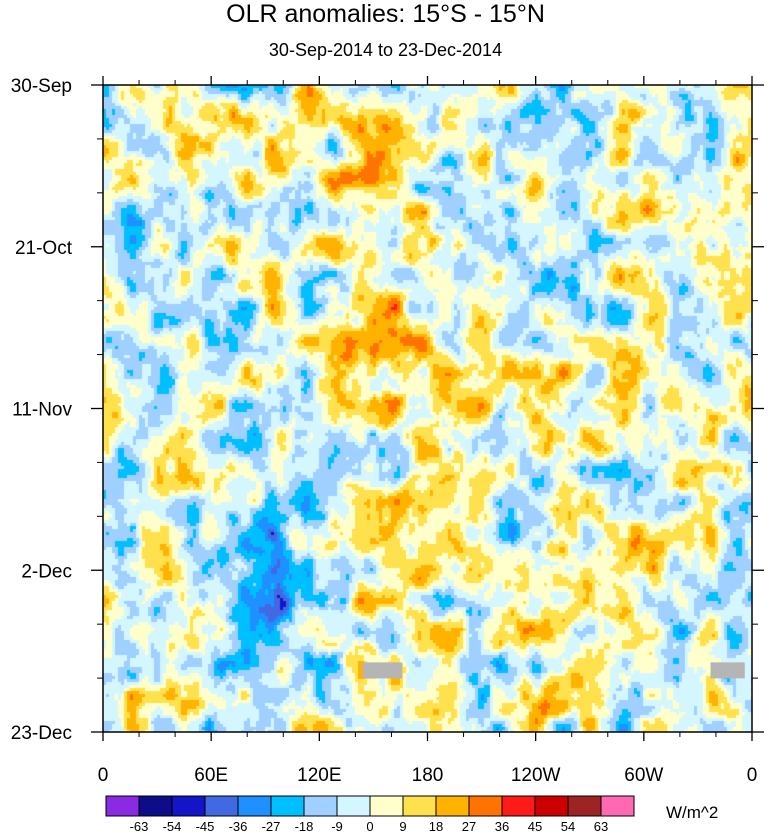  Describe the element at coordinates (238, 826) in the screenshot. I see `colorbar-label: -36` at that location.